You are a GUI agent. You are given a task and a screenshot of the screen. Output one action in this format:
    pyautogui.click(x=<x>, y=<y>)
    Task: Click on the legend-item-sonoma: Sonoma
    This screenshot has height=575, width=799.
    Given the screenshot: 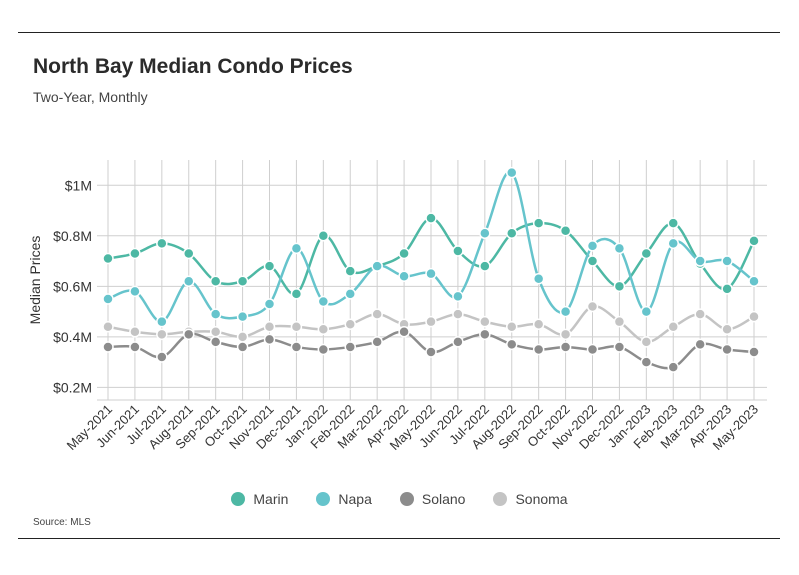 What is the action you would take?
    pyautogui.click(x=530, y=499)
    